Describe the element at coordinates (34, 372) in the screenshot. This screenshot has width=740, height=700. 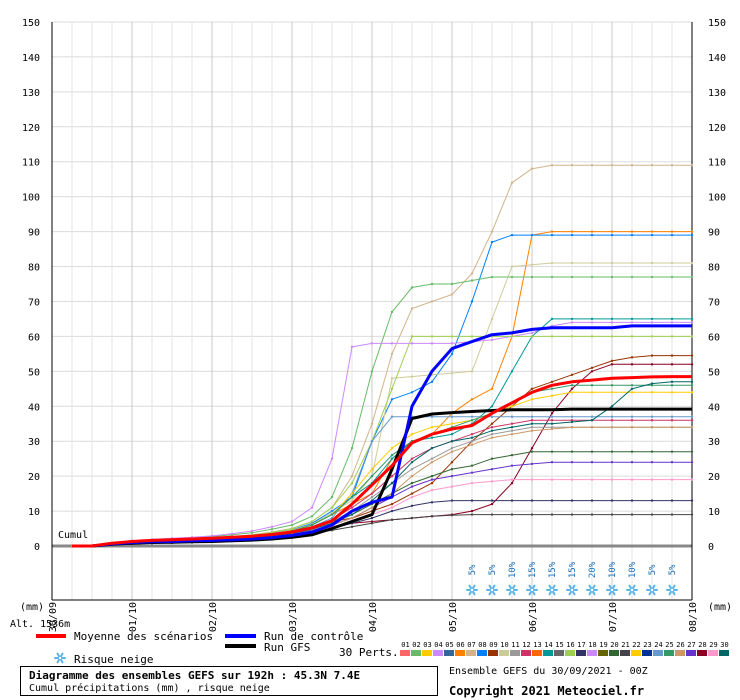
I see `y-tick-label-left: 50` at that location.